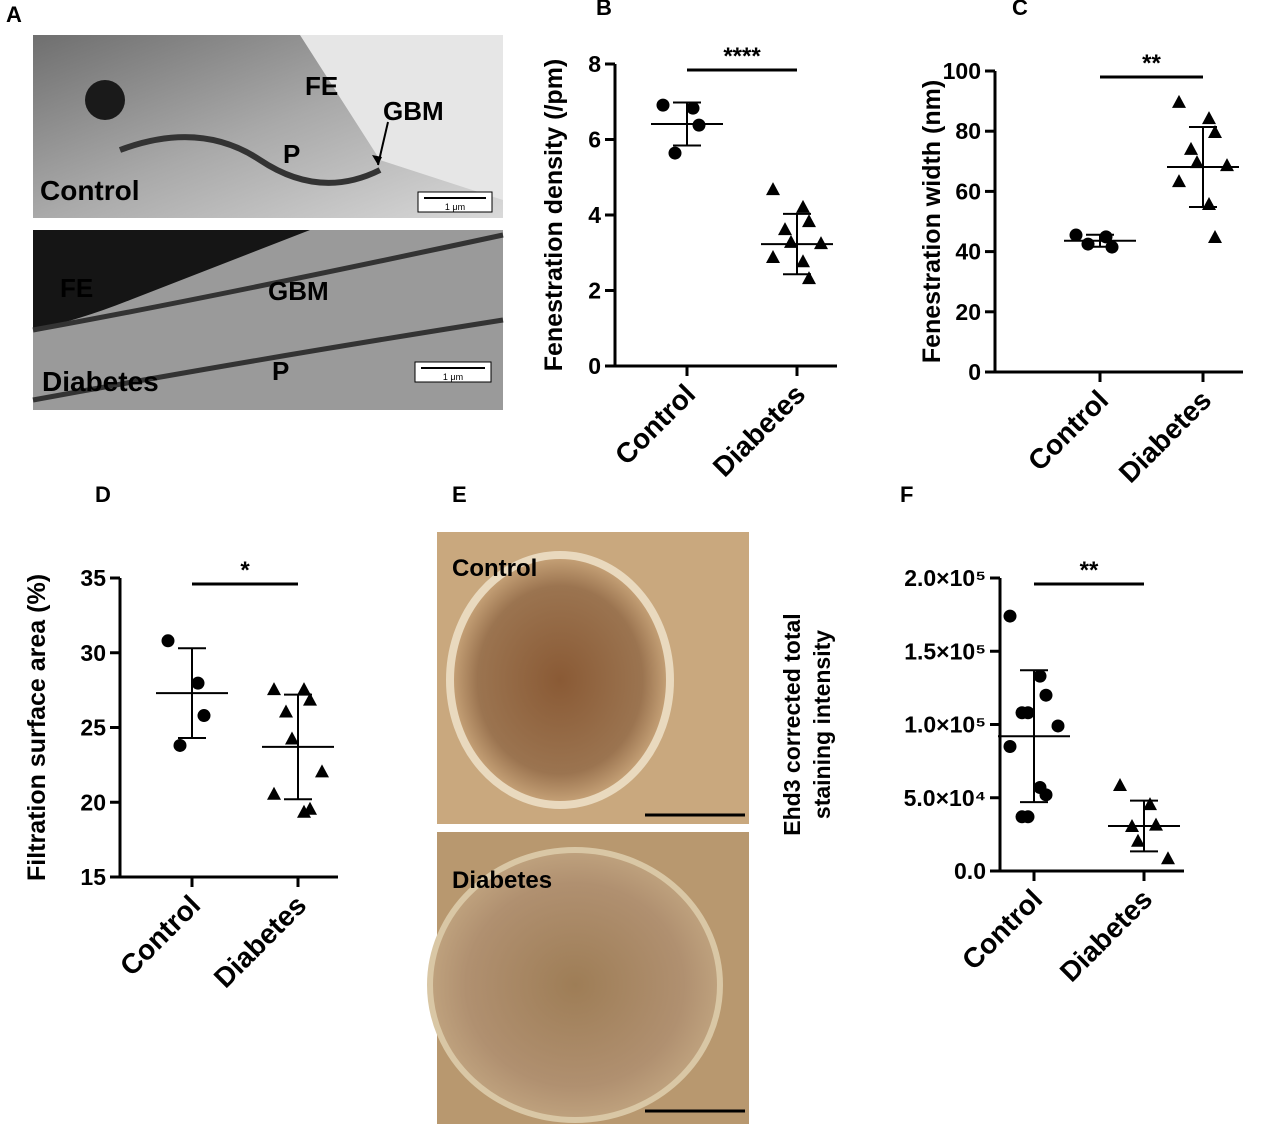 The image size is (1280, 1133). Describe the element at coordinates (742, 56) in the screenshot. I see `significance-label: ****` at that location.